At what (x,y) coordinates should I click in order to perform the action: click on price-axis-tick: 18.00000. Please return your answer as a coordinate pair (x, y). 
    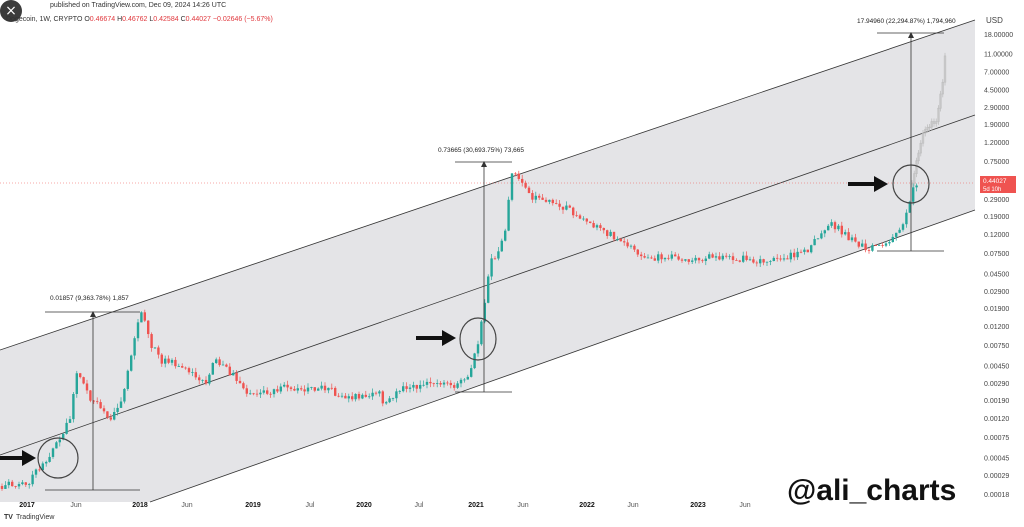
    Looking at the image, I should click on (998, 35).